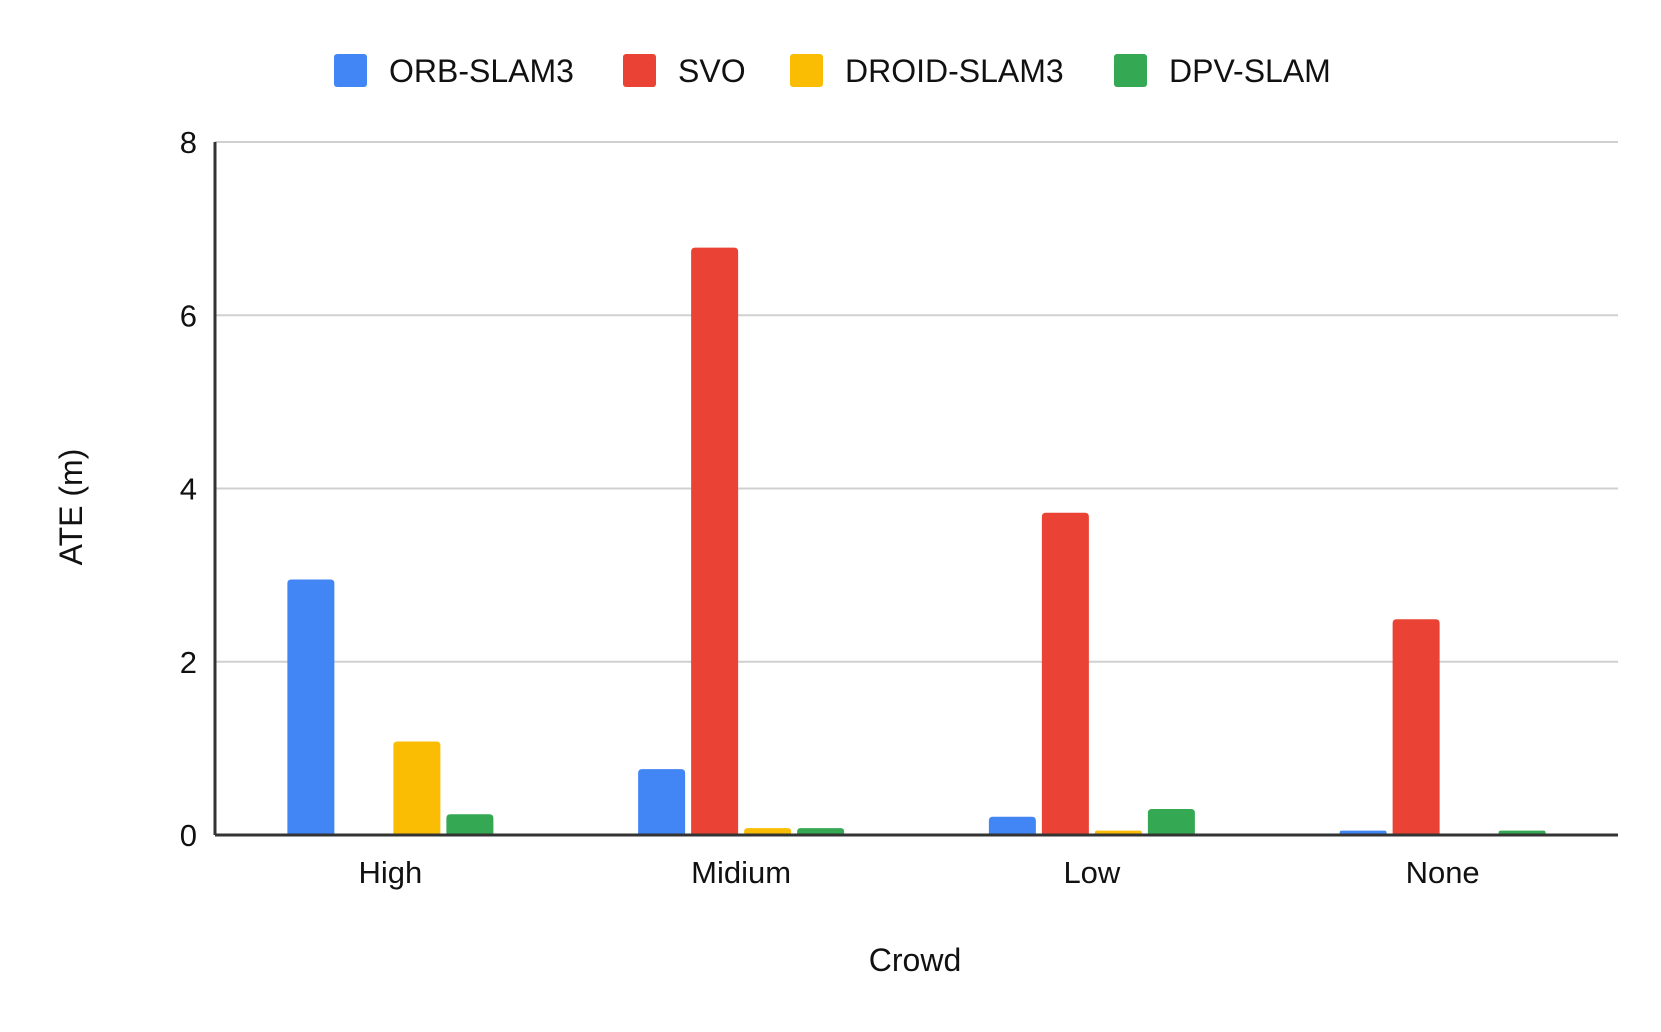 The width and height of the screenshot is (1661, 1032). Describe the element at coordinates (1416, 727) in the screenshot. I see `bar-svo-none` at that location.